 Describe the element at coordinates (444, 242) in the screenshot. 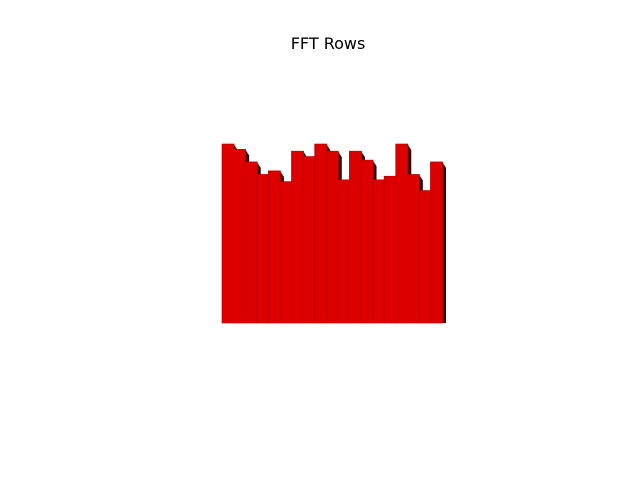

I see `bar-shadow` at that location.